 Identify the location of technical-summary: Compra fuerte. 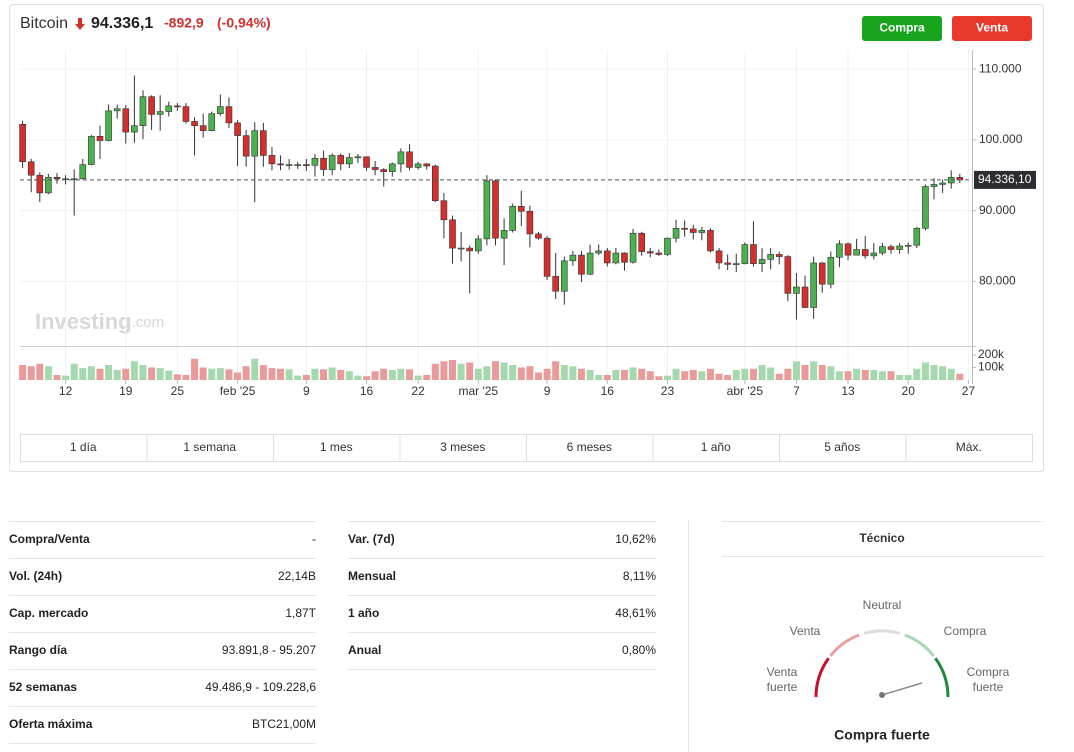
(882, 735).